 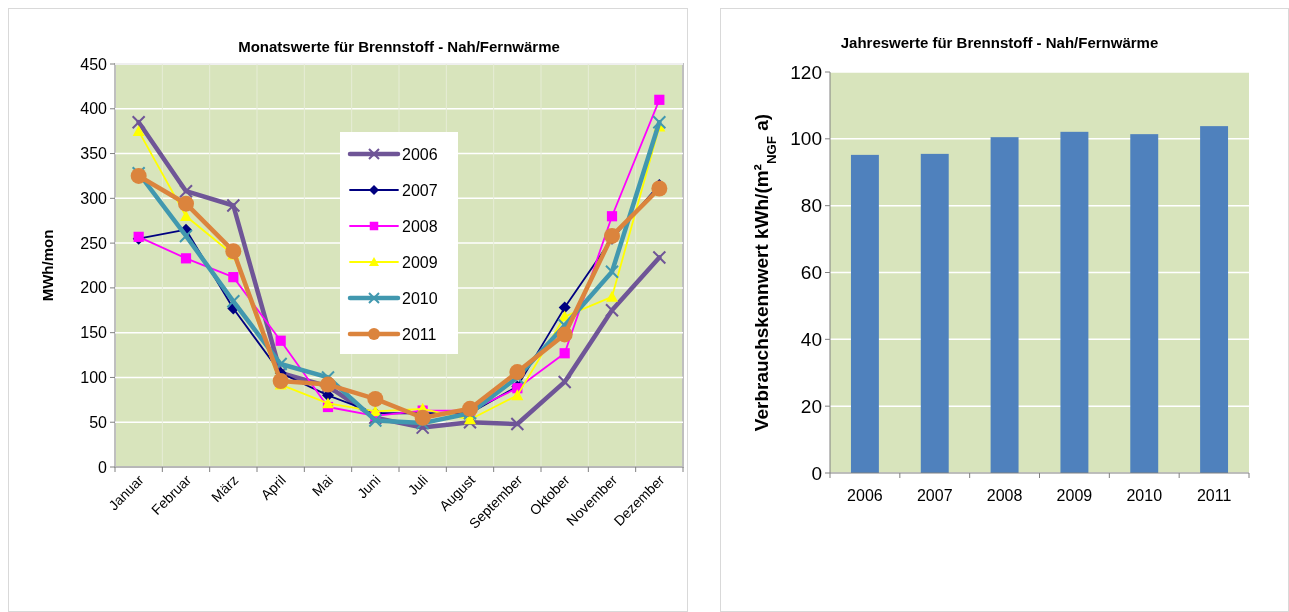 What do you see at coordinates (420, 262) in the screenshot?
I see `legend-label: 2009` at bounding box center [420, 262].